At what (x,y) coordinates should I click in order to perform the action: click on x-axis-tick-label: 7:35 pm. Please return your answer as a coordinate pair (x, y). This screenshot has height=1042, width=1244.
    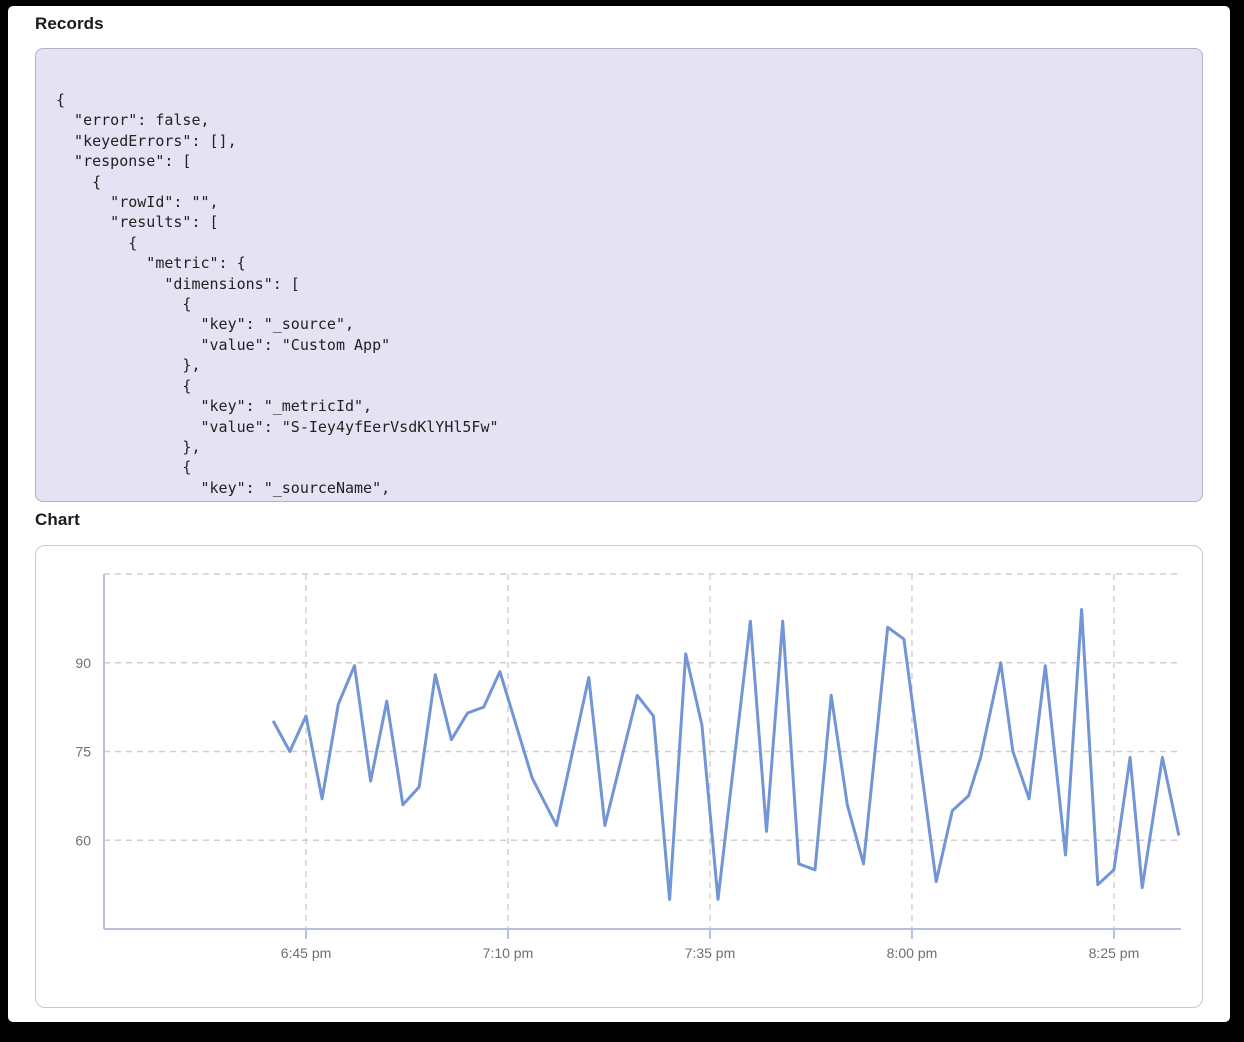
    Looking at the image, I should click on (710, 953).